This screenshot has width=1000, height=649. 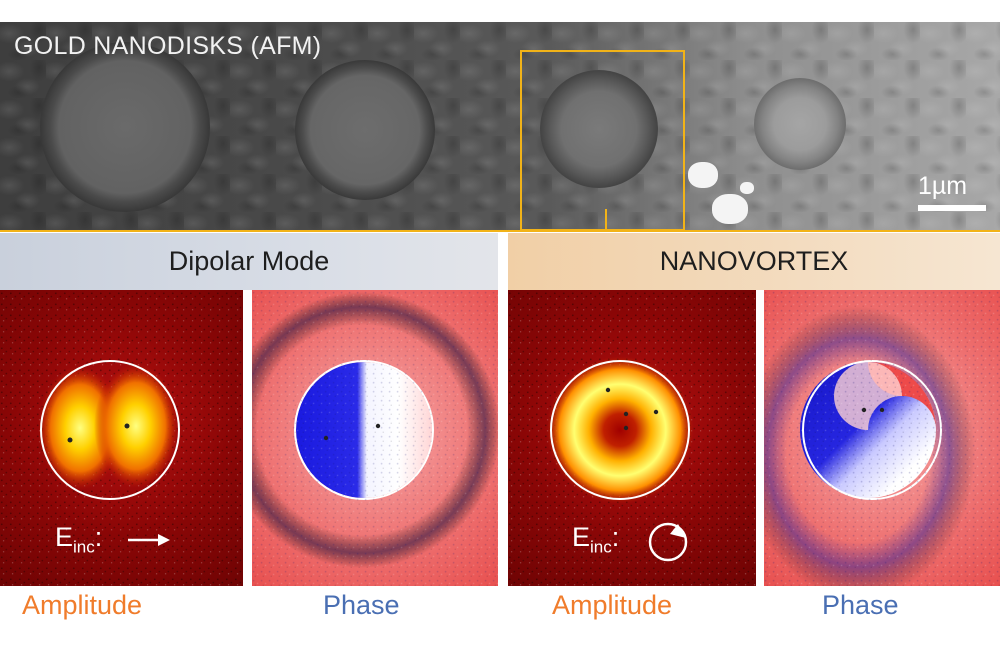 I want to click on selected-nanodisk-box, so click(x=602, y=140).